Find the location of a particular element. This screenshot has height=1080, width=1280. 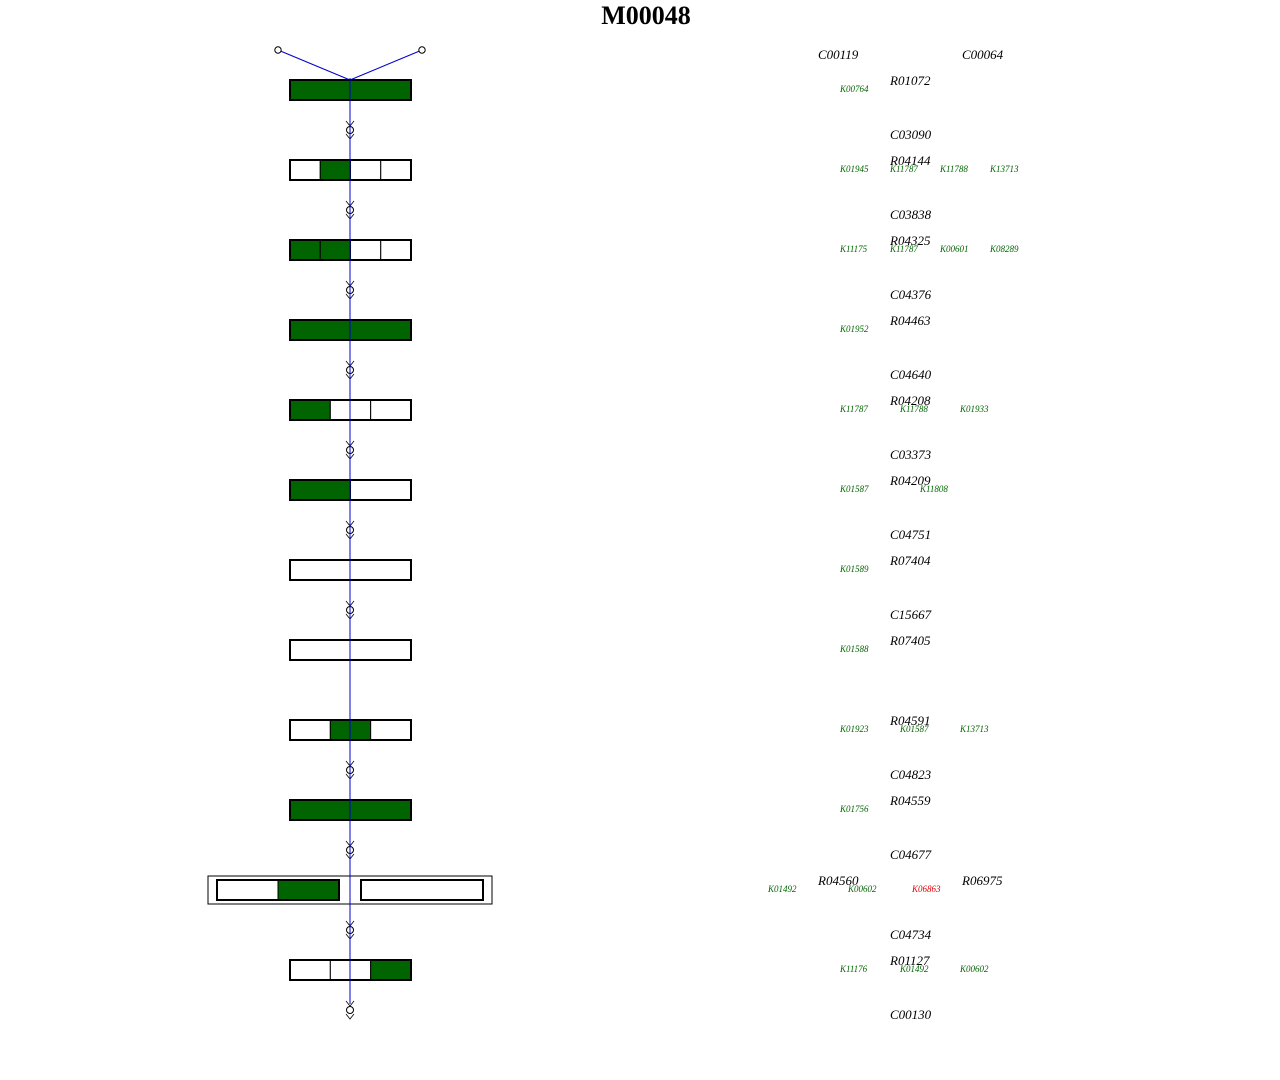

compound-label: C03090 is located at coordinates (911, 134).